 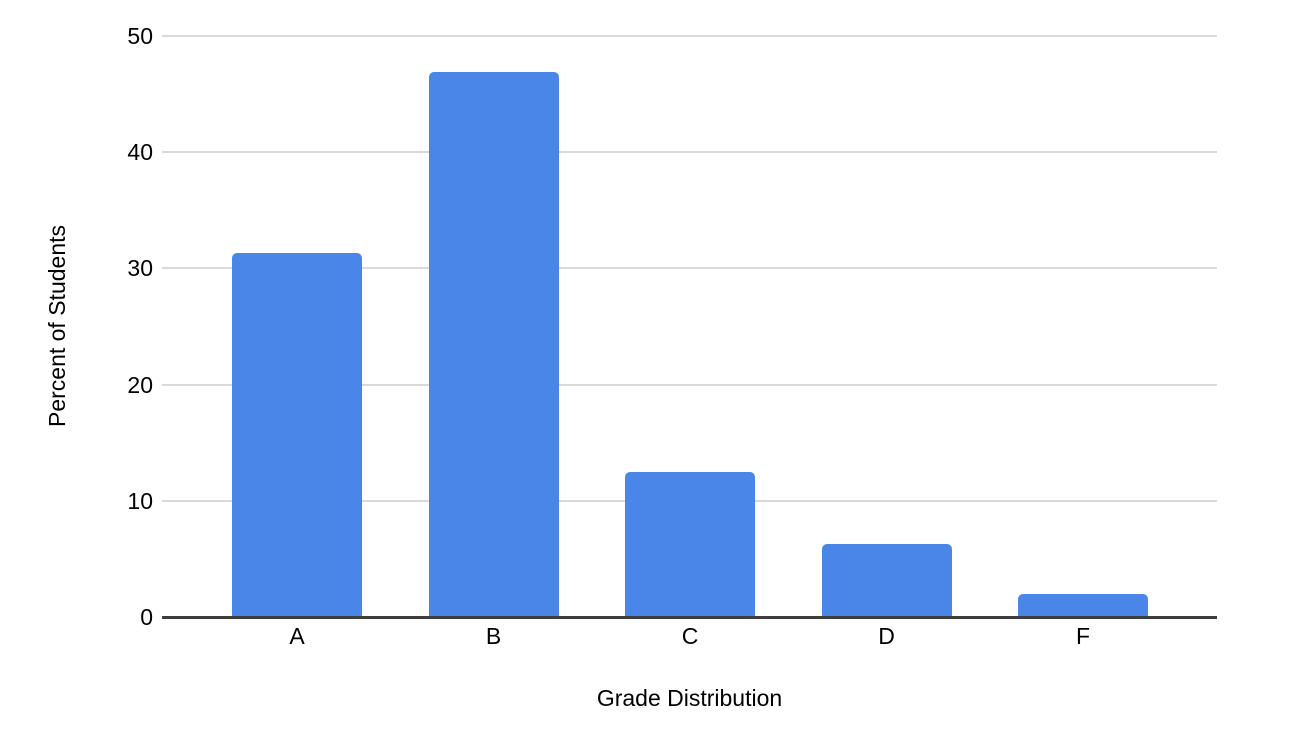 I want to click on y-tick-label-30: 30, so click(x=140, y=268).